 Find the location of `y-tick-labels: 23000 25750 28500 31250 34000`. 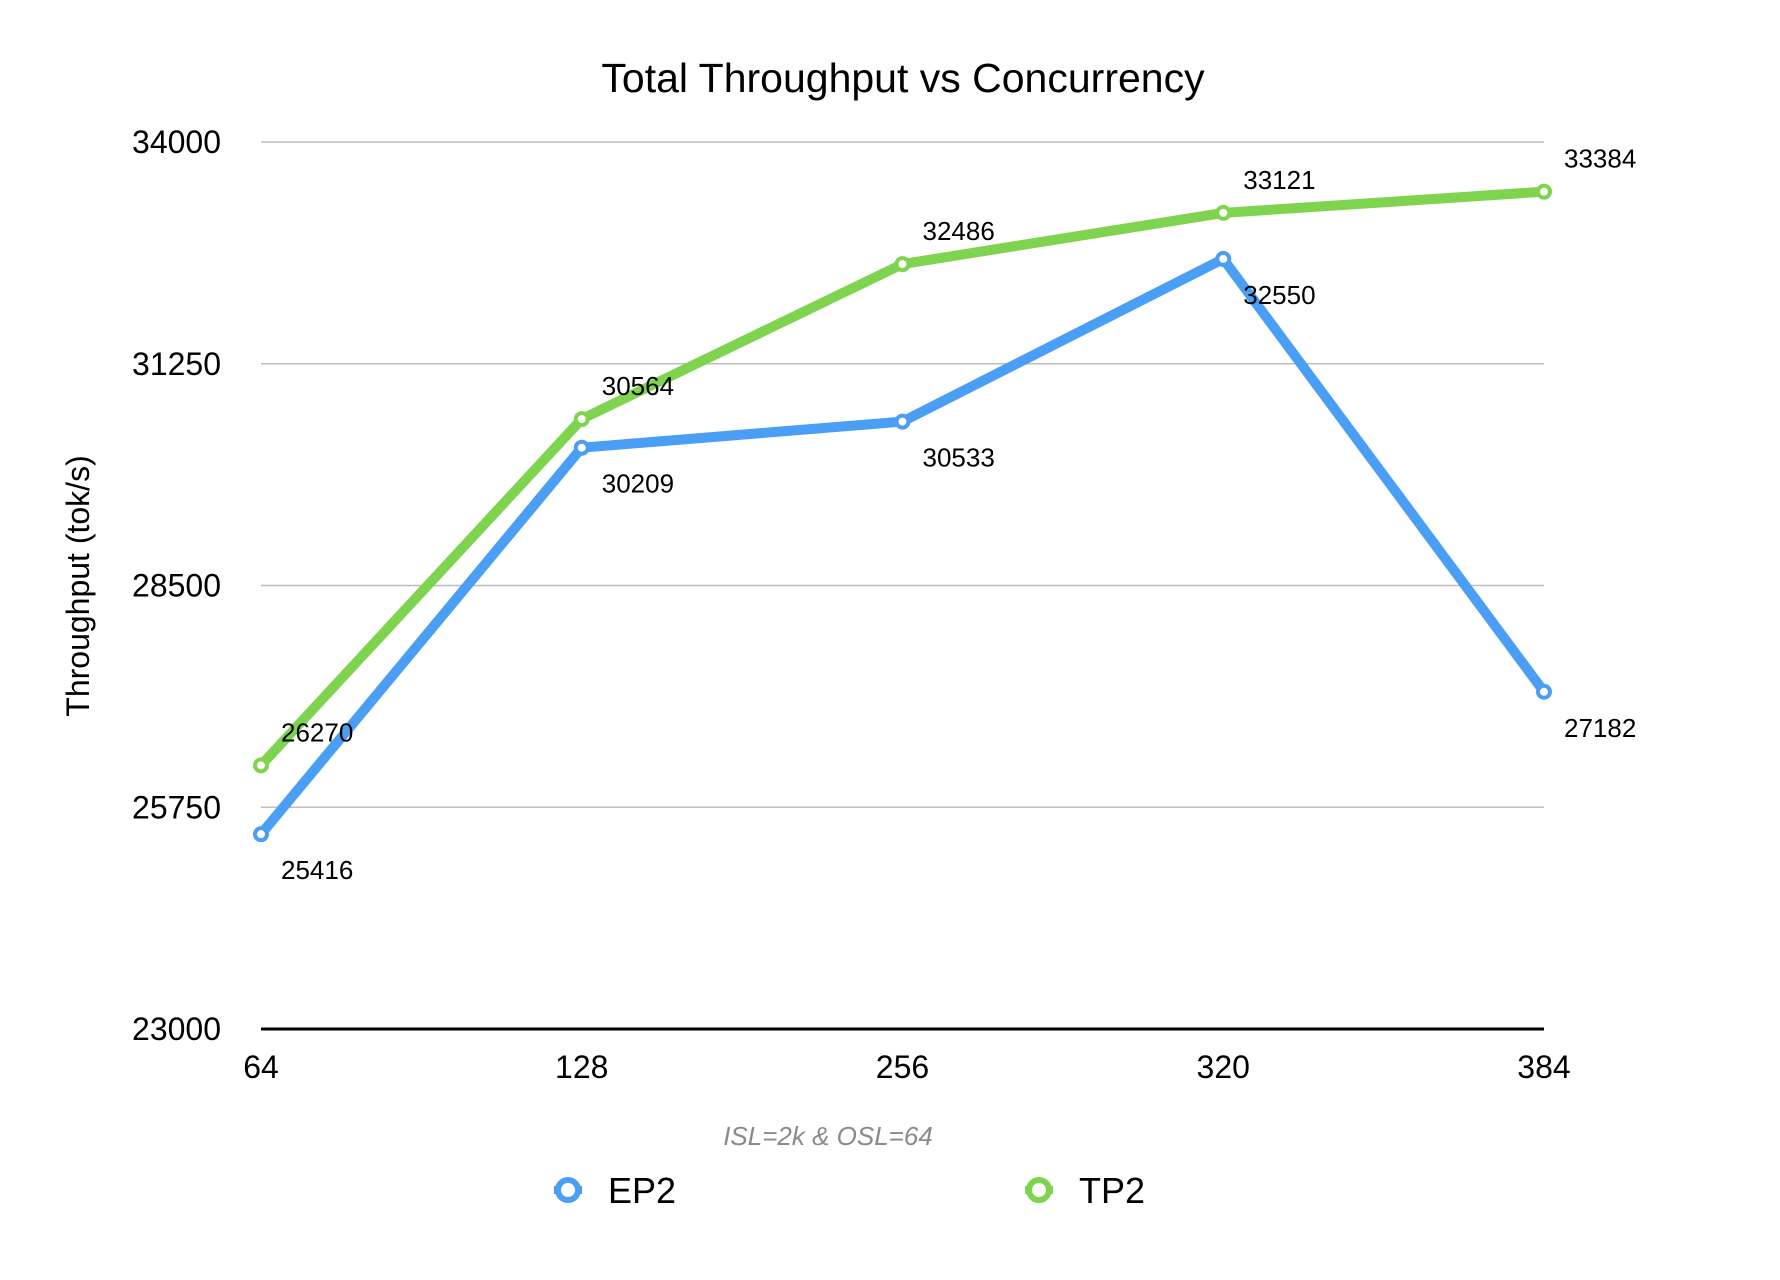

y-tick-labels: 23000 25750 28500 31250 34000 is located at coordinates (176, 585).